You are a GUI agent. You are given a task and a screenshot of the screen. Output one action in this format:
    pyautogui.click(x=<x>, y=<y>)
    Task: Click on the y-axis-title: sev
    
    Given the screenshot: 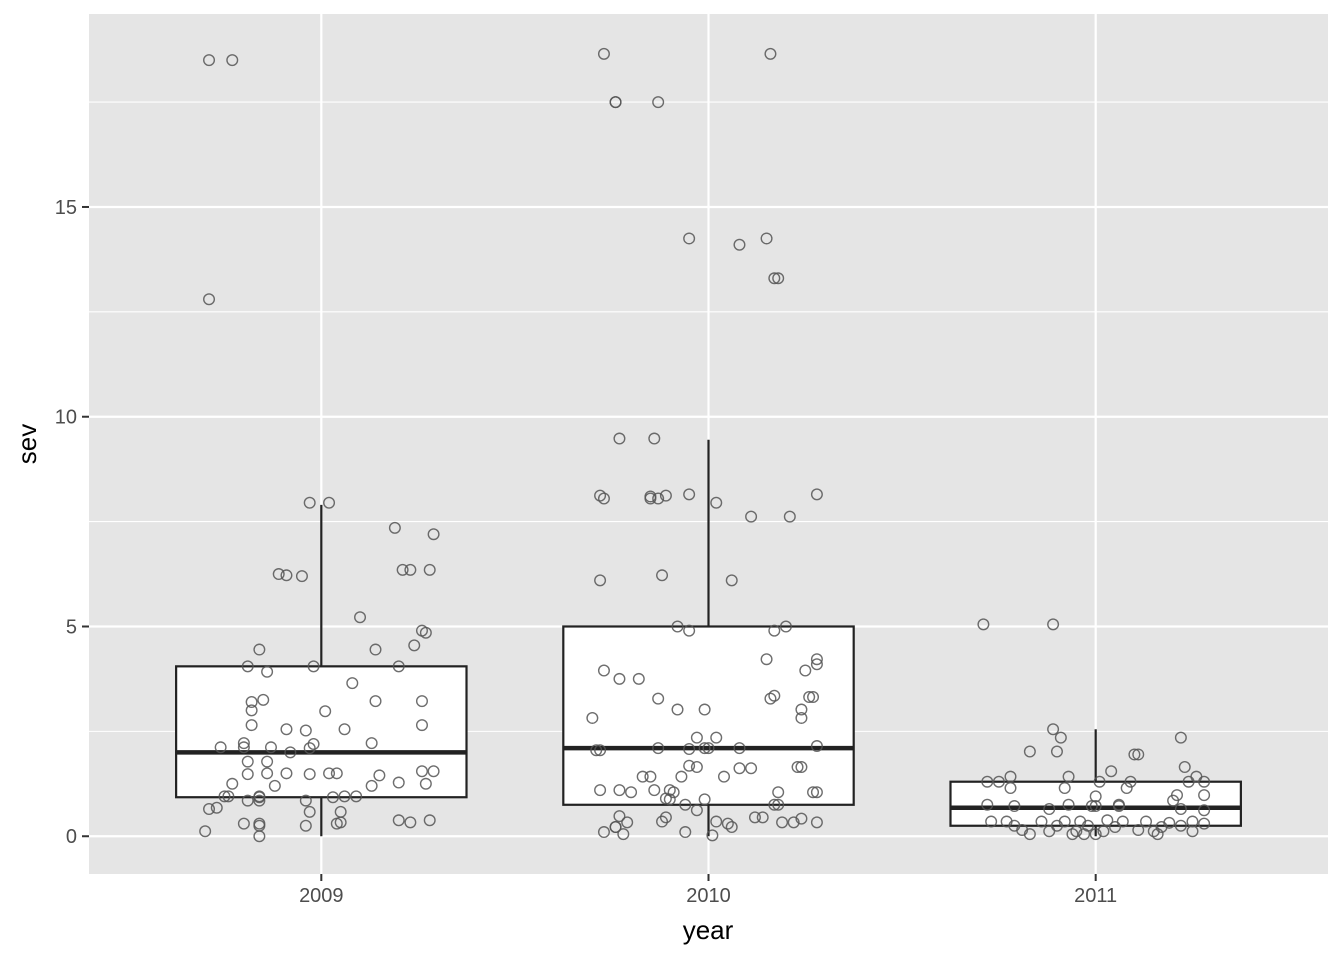 What is the action you would take?
    pyautogui.click(x=27, y=444)
    